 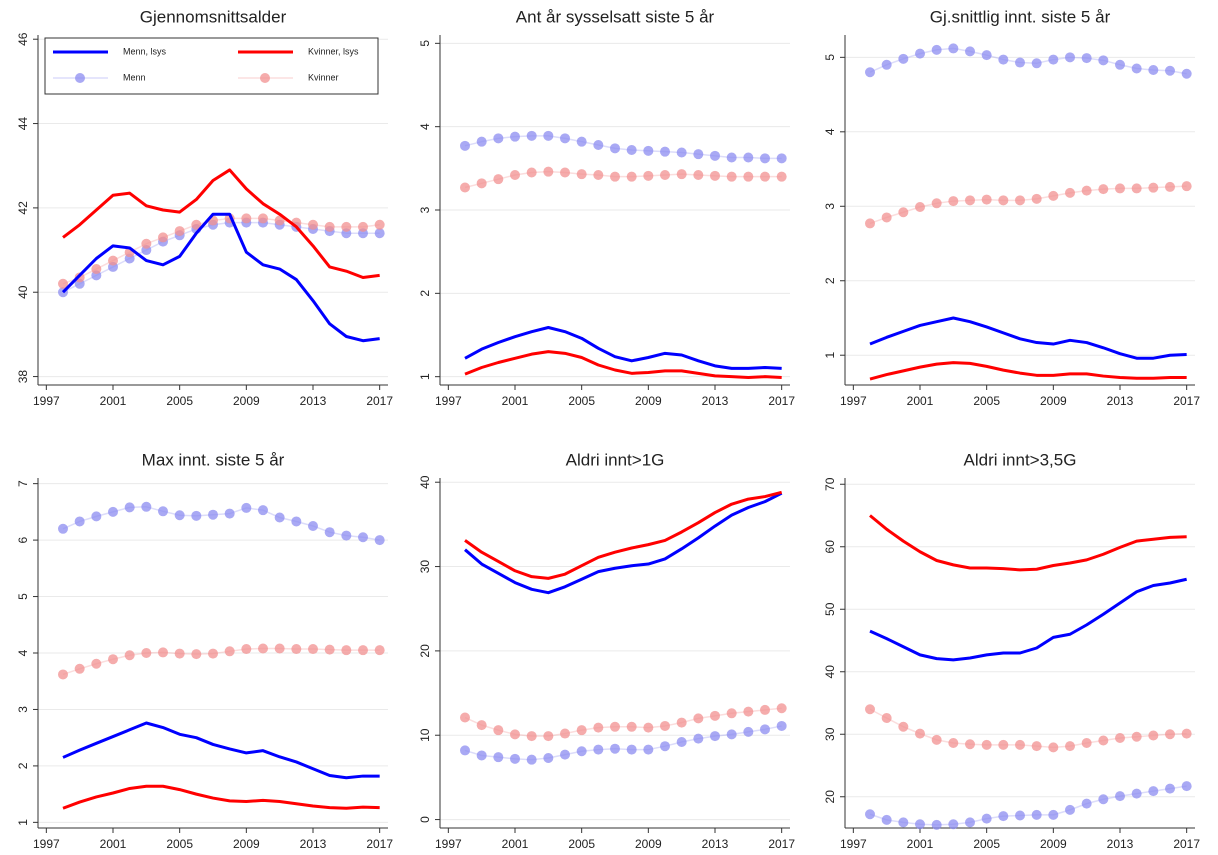 I want to click on y-tick-label: 6, so click(x=23, y=539).